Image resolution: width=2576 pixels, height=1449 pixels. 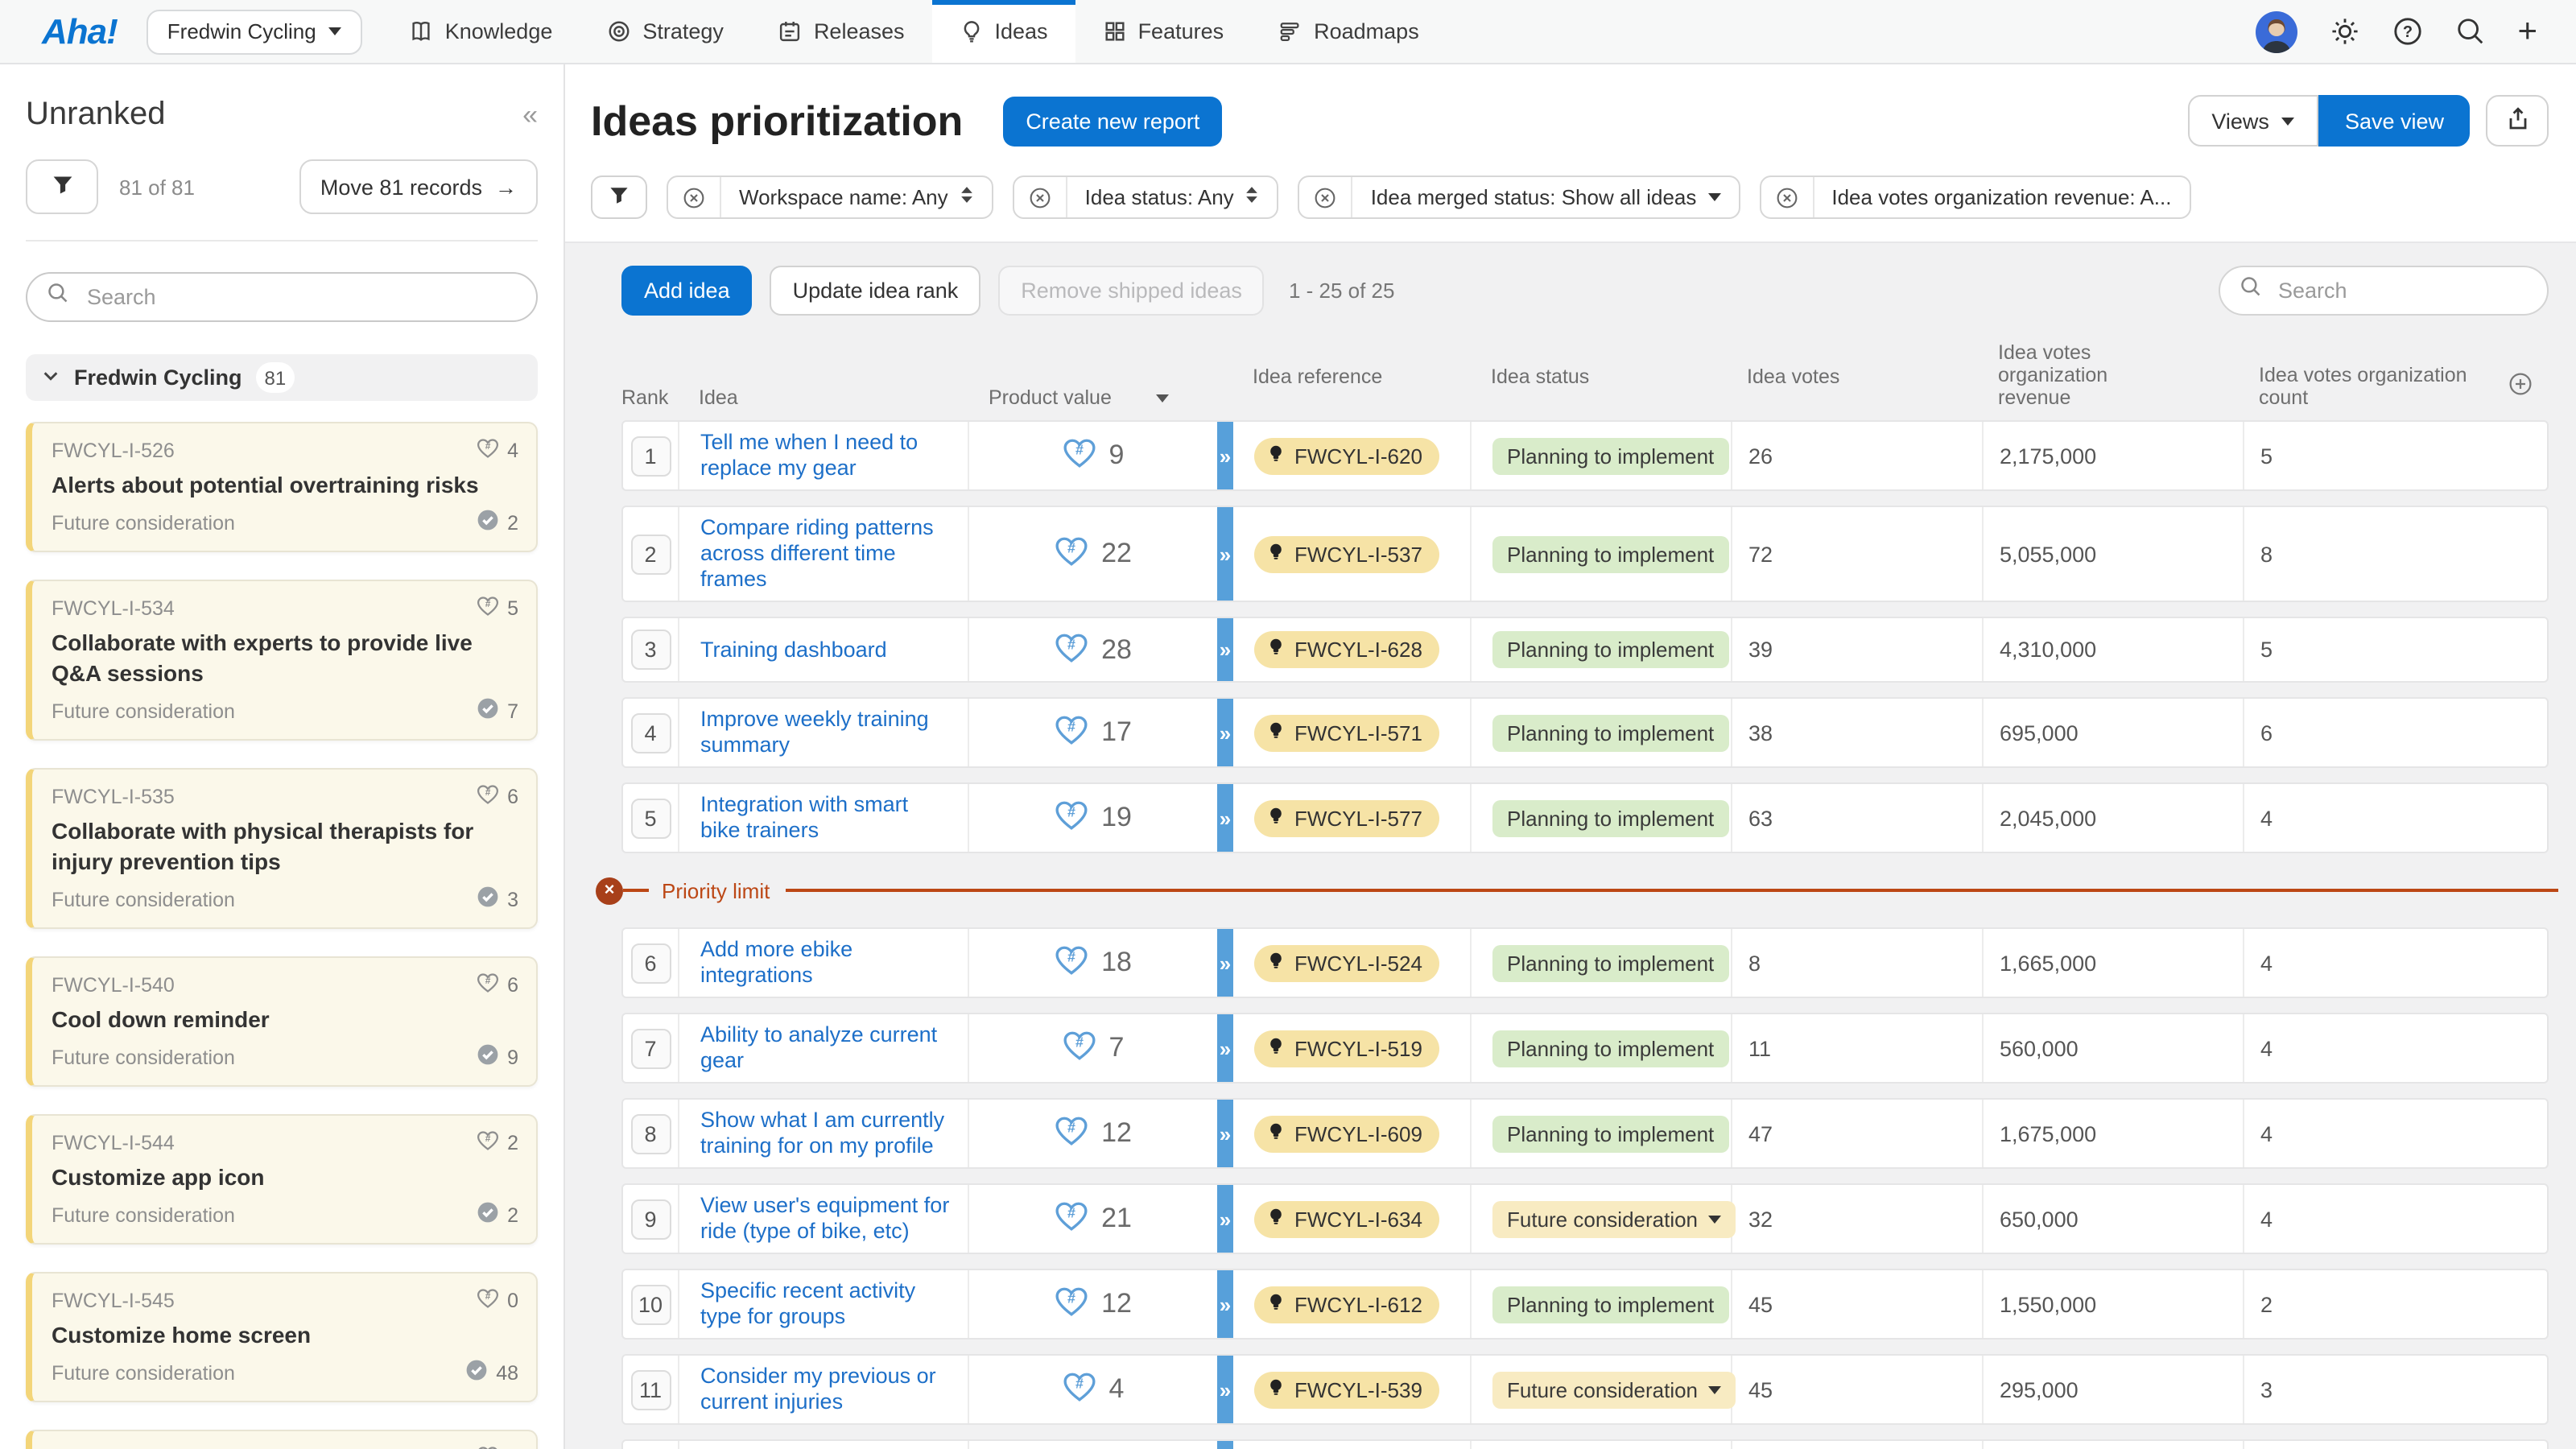 I want to click on column-header-rank: Rank, so click(x=645, y=397).